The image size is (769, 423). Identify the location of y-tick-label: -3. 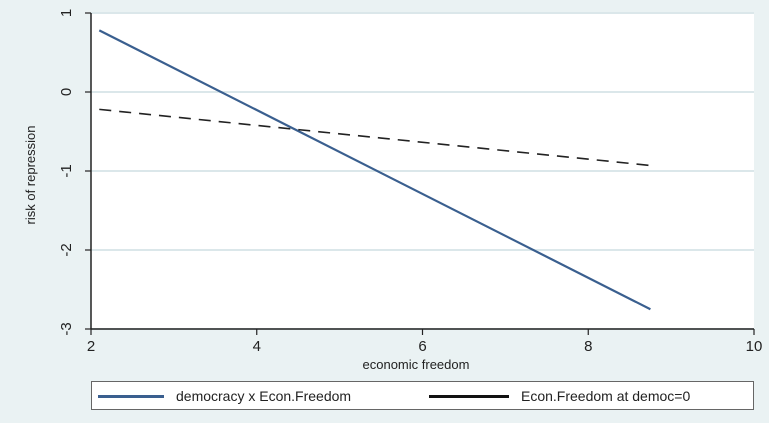
(66, 328).